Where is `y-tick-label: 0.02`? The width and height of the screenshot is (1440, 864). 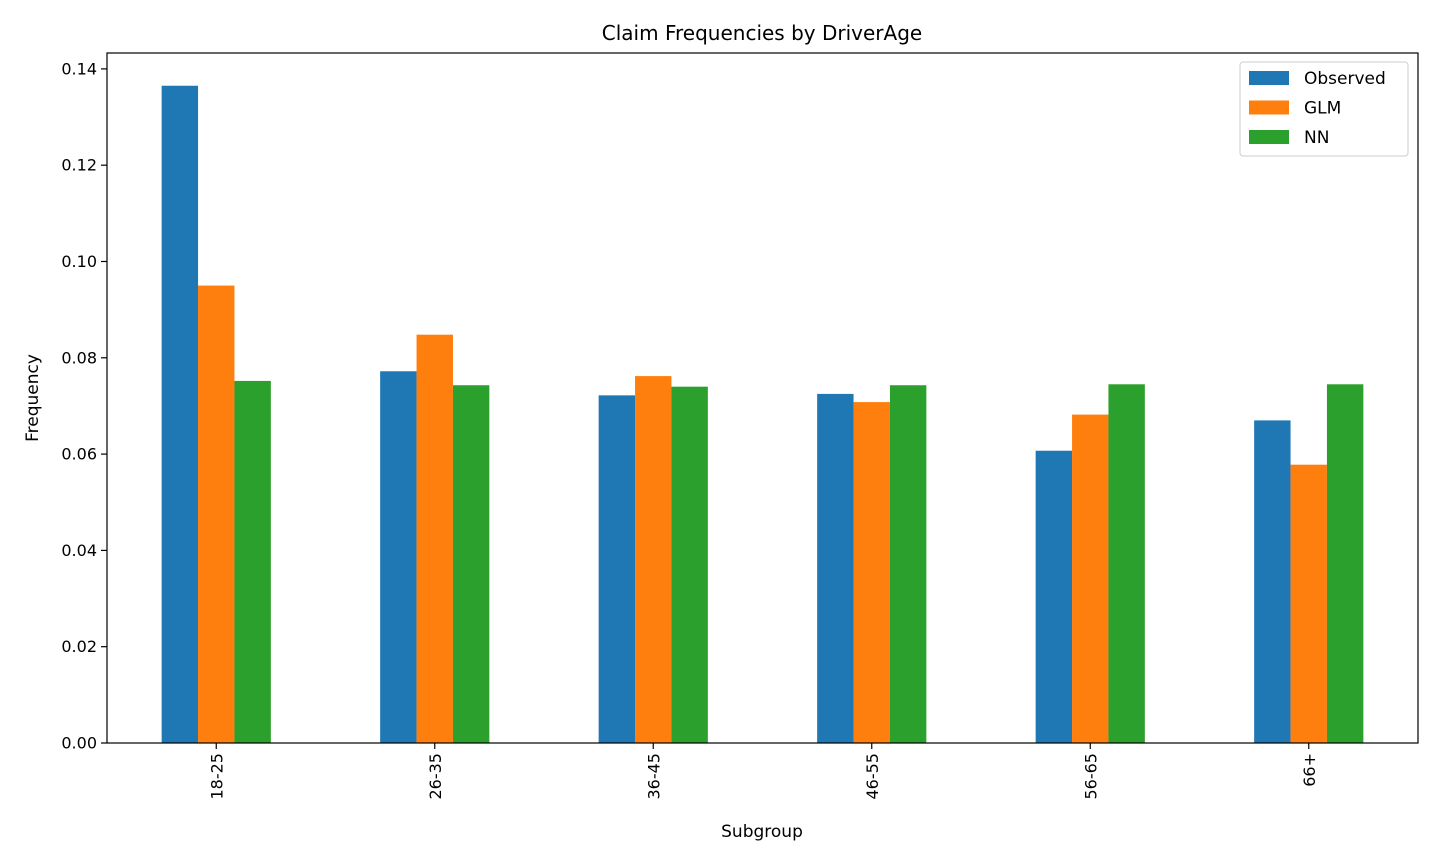 y-tick-label: 0.02 is located at coordinates (79, 646).